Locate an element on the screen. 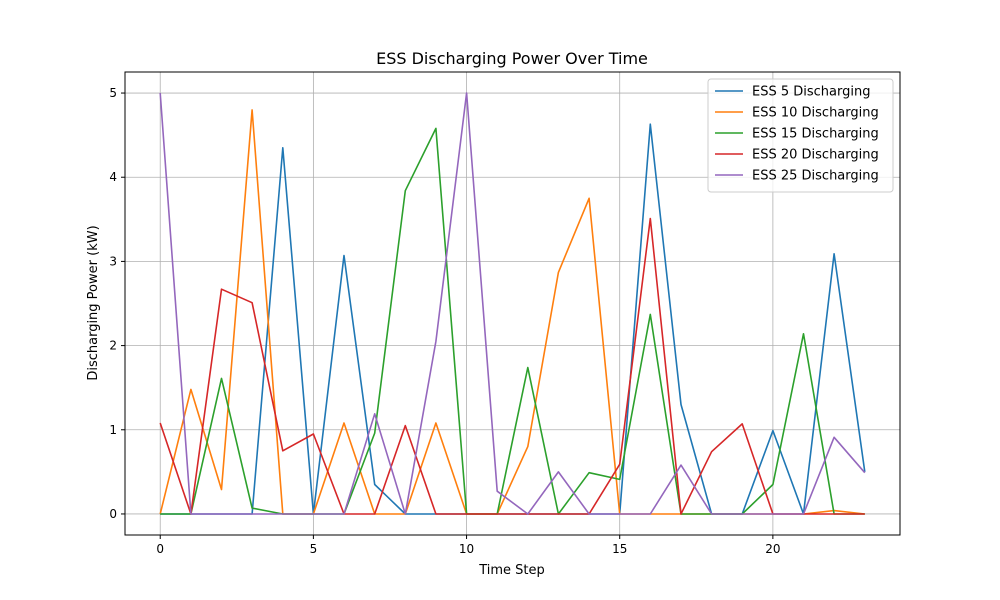 Image resolution: width=1000 pixels, height=600 pixels. x-axis-label: Time Step is located at coordinates (511, 570).